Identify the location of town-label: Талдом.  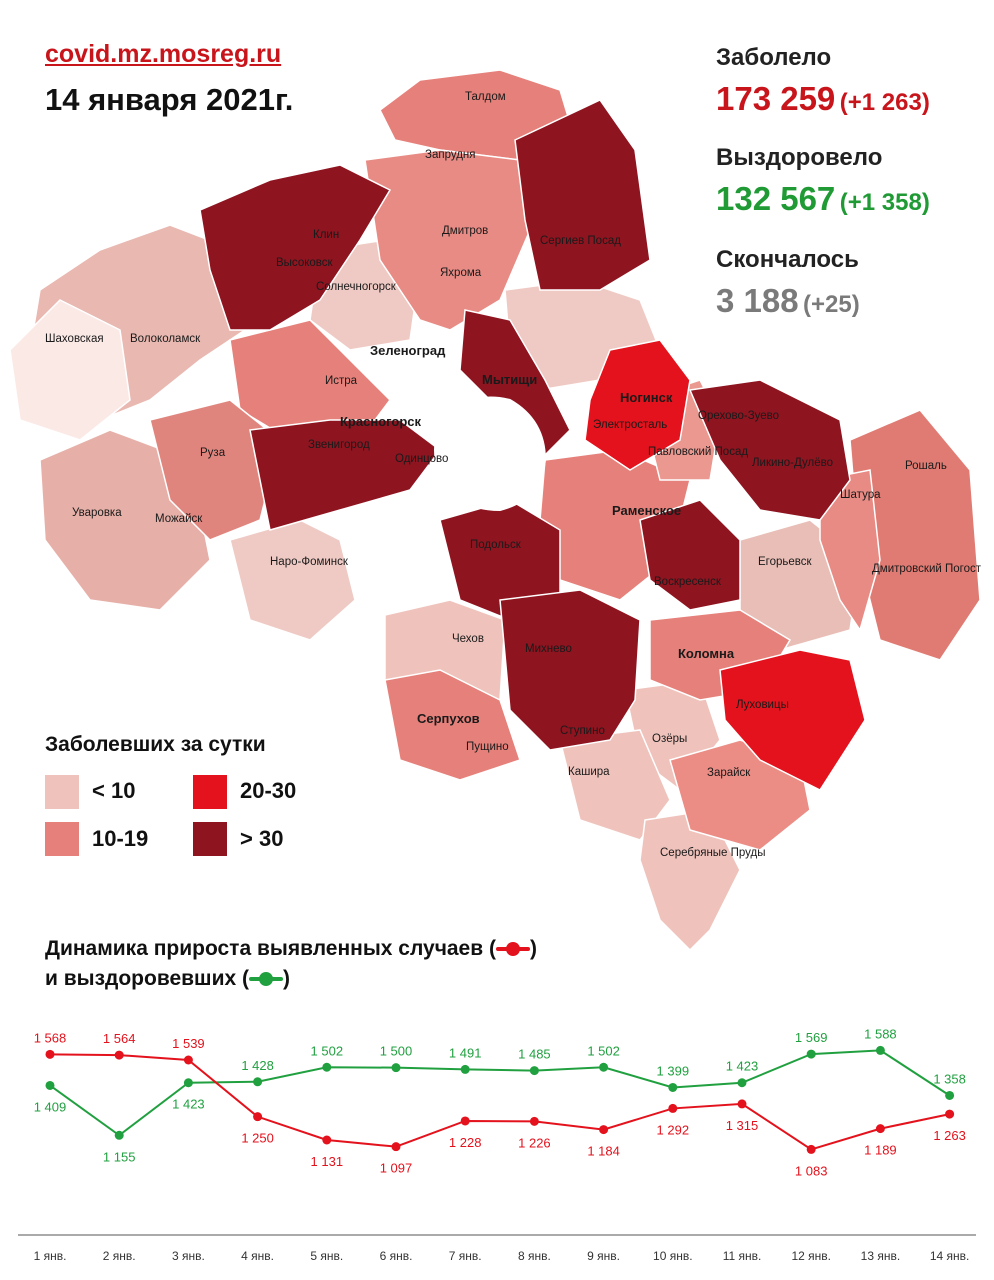
(485, 97).